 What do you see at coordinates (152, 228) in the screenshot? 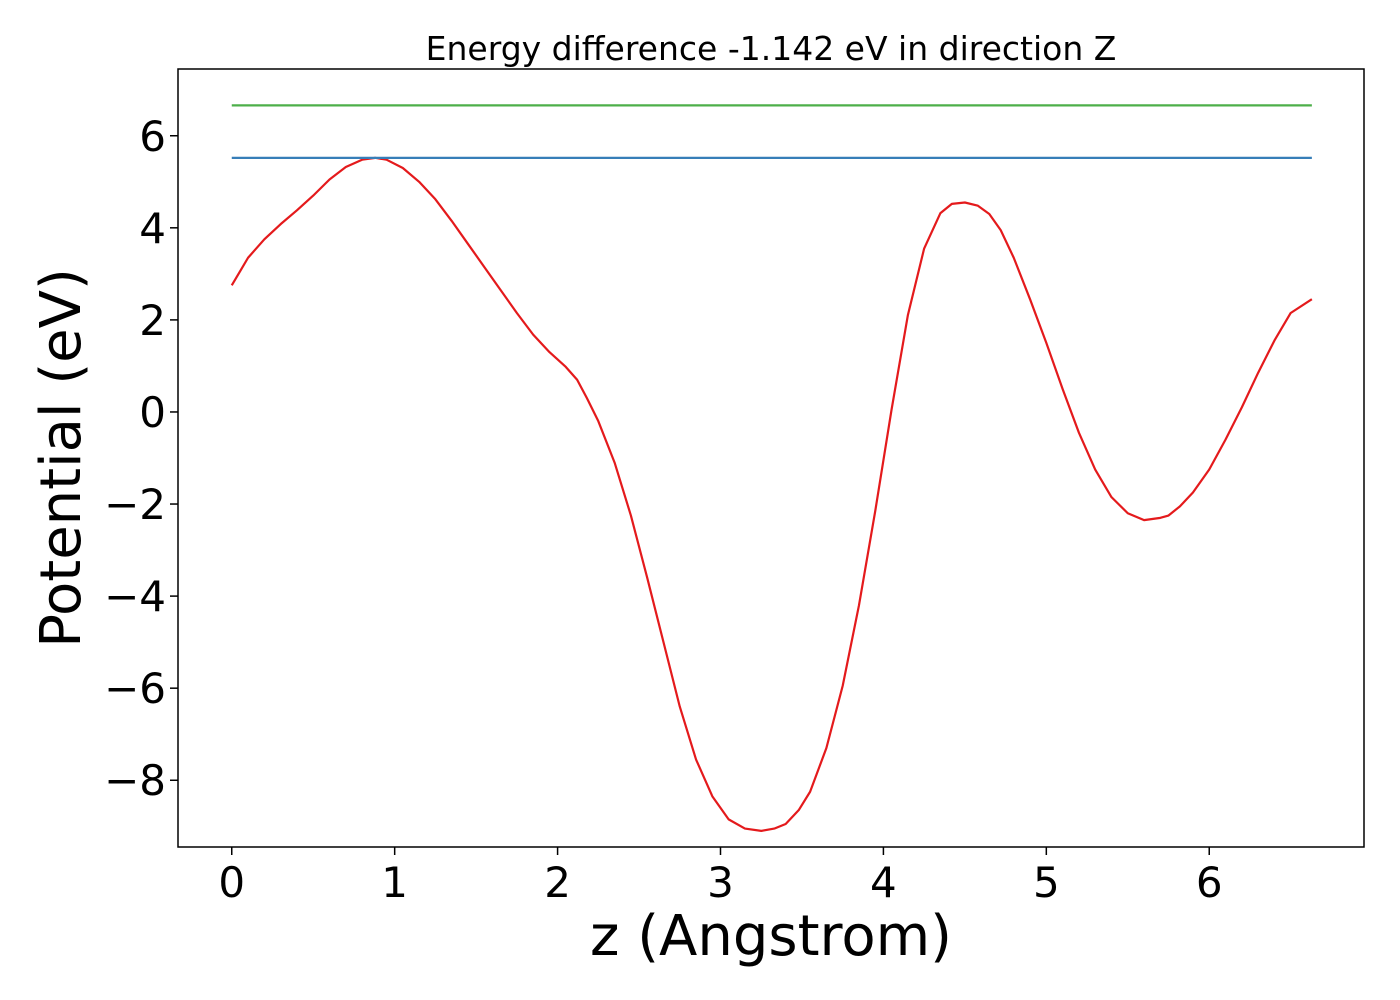
I see `y-tick-label-6: 4` at bounding box center [152, 228].